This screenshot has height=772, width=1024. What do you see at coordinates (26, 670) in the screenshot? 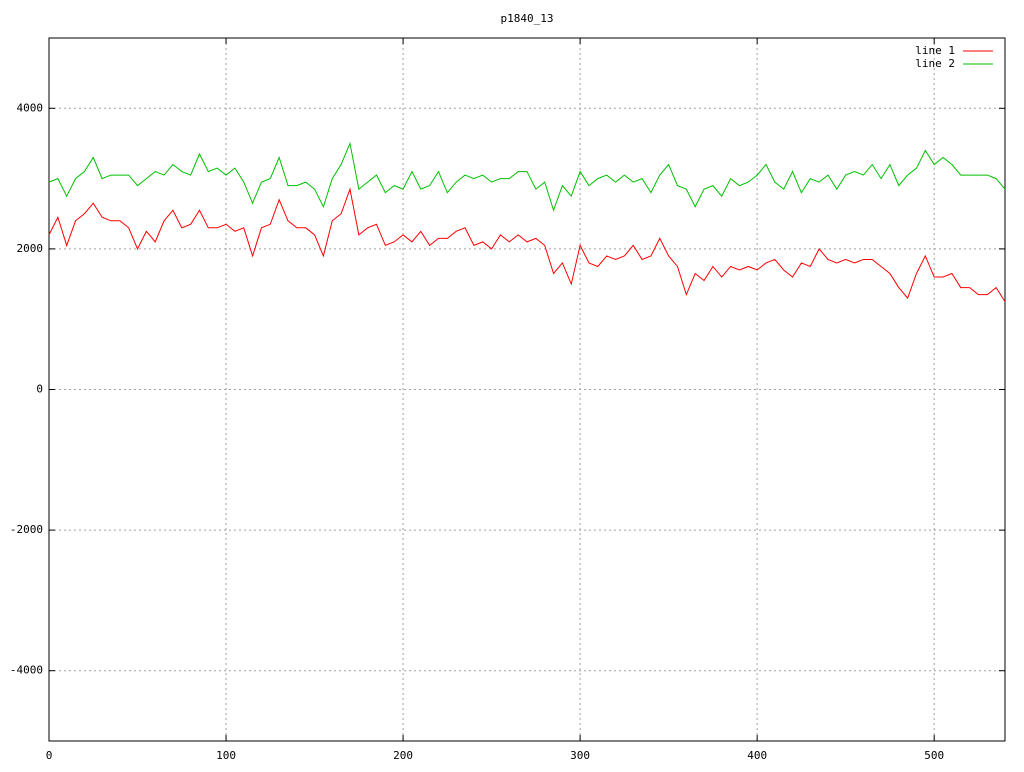
I see `y-tick-label: -4000` at bounding box center [26, 670].